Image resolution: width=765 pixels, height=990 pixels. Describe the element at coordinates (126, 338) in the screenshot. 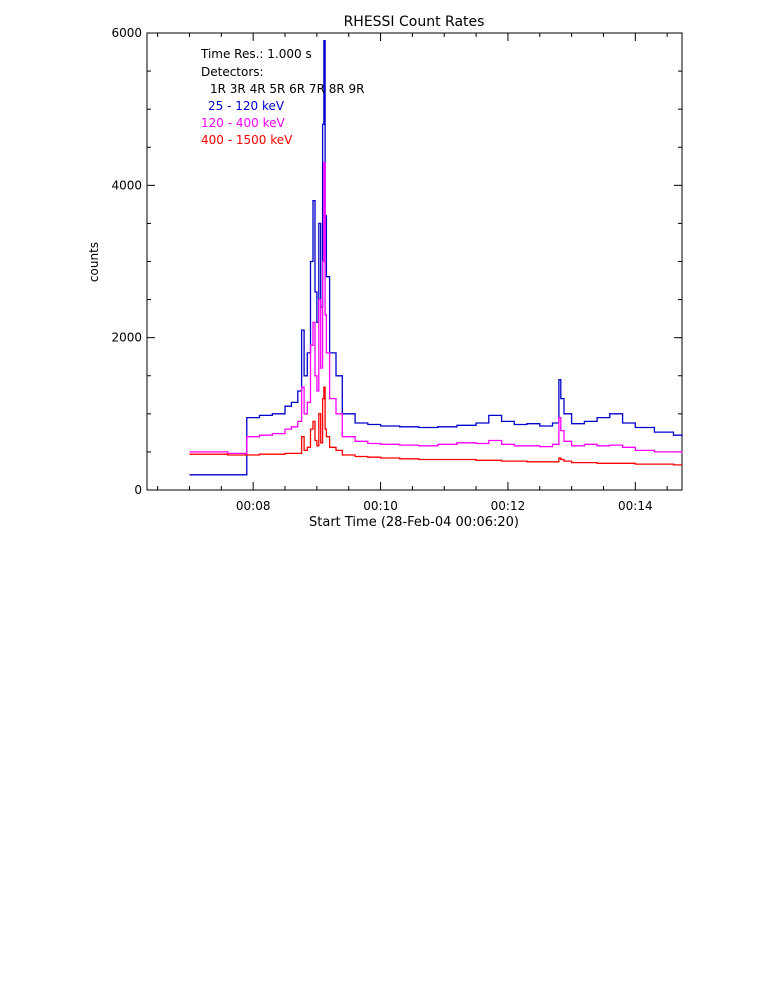

I see `y-tick-label: 2000` at that location.